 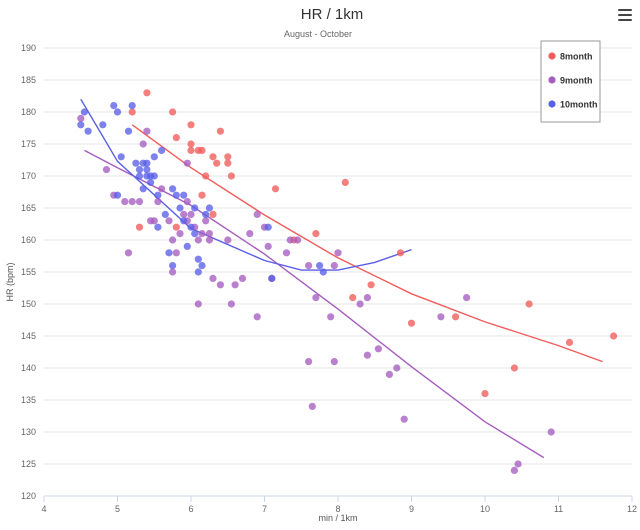 What do you see at coordinates (552, 56) in the screenshot?
I see `legend-marker-8month` at bounding box center [552, 56].